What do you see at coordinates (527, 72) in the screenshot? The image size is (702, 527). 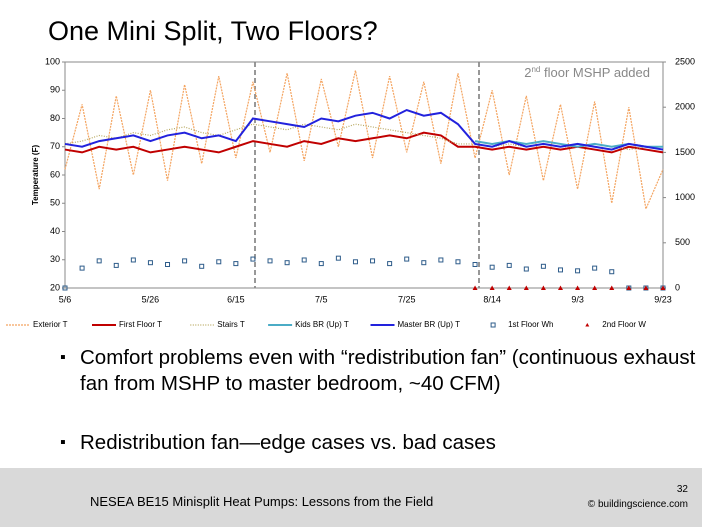 I see `annotation-part: 2` at bounding box center [527, 72].